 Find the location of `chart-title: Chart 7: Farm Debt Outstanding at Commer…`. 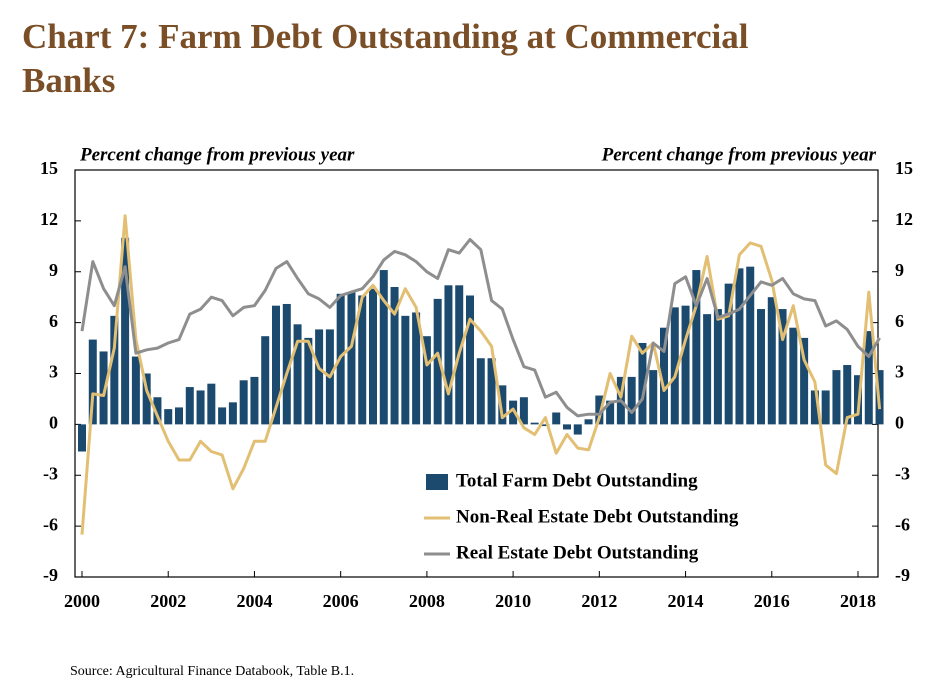

chart-title: Chart 7: Farm Debt Outstanding at Commer… is located at coordinates (385, 58).